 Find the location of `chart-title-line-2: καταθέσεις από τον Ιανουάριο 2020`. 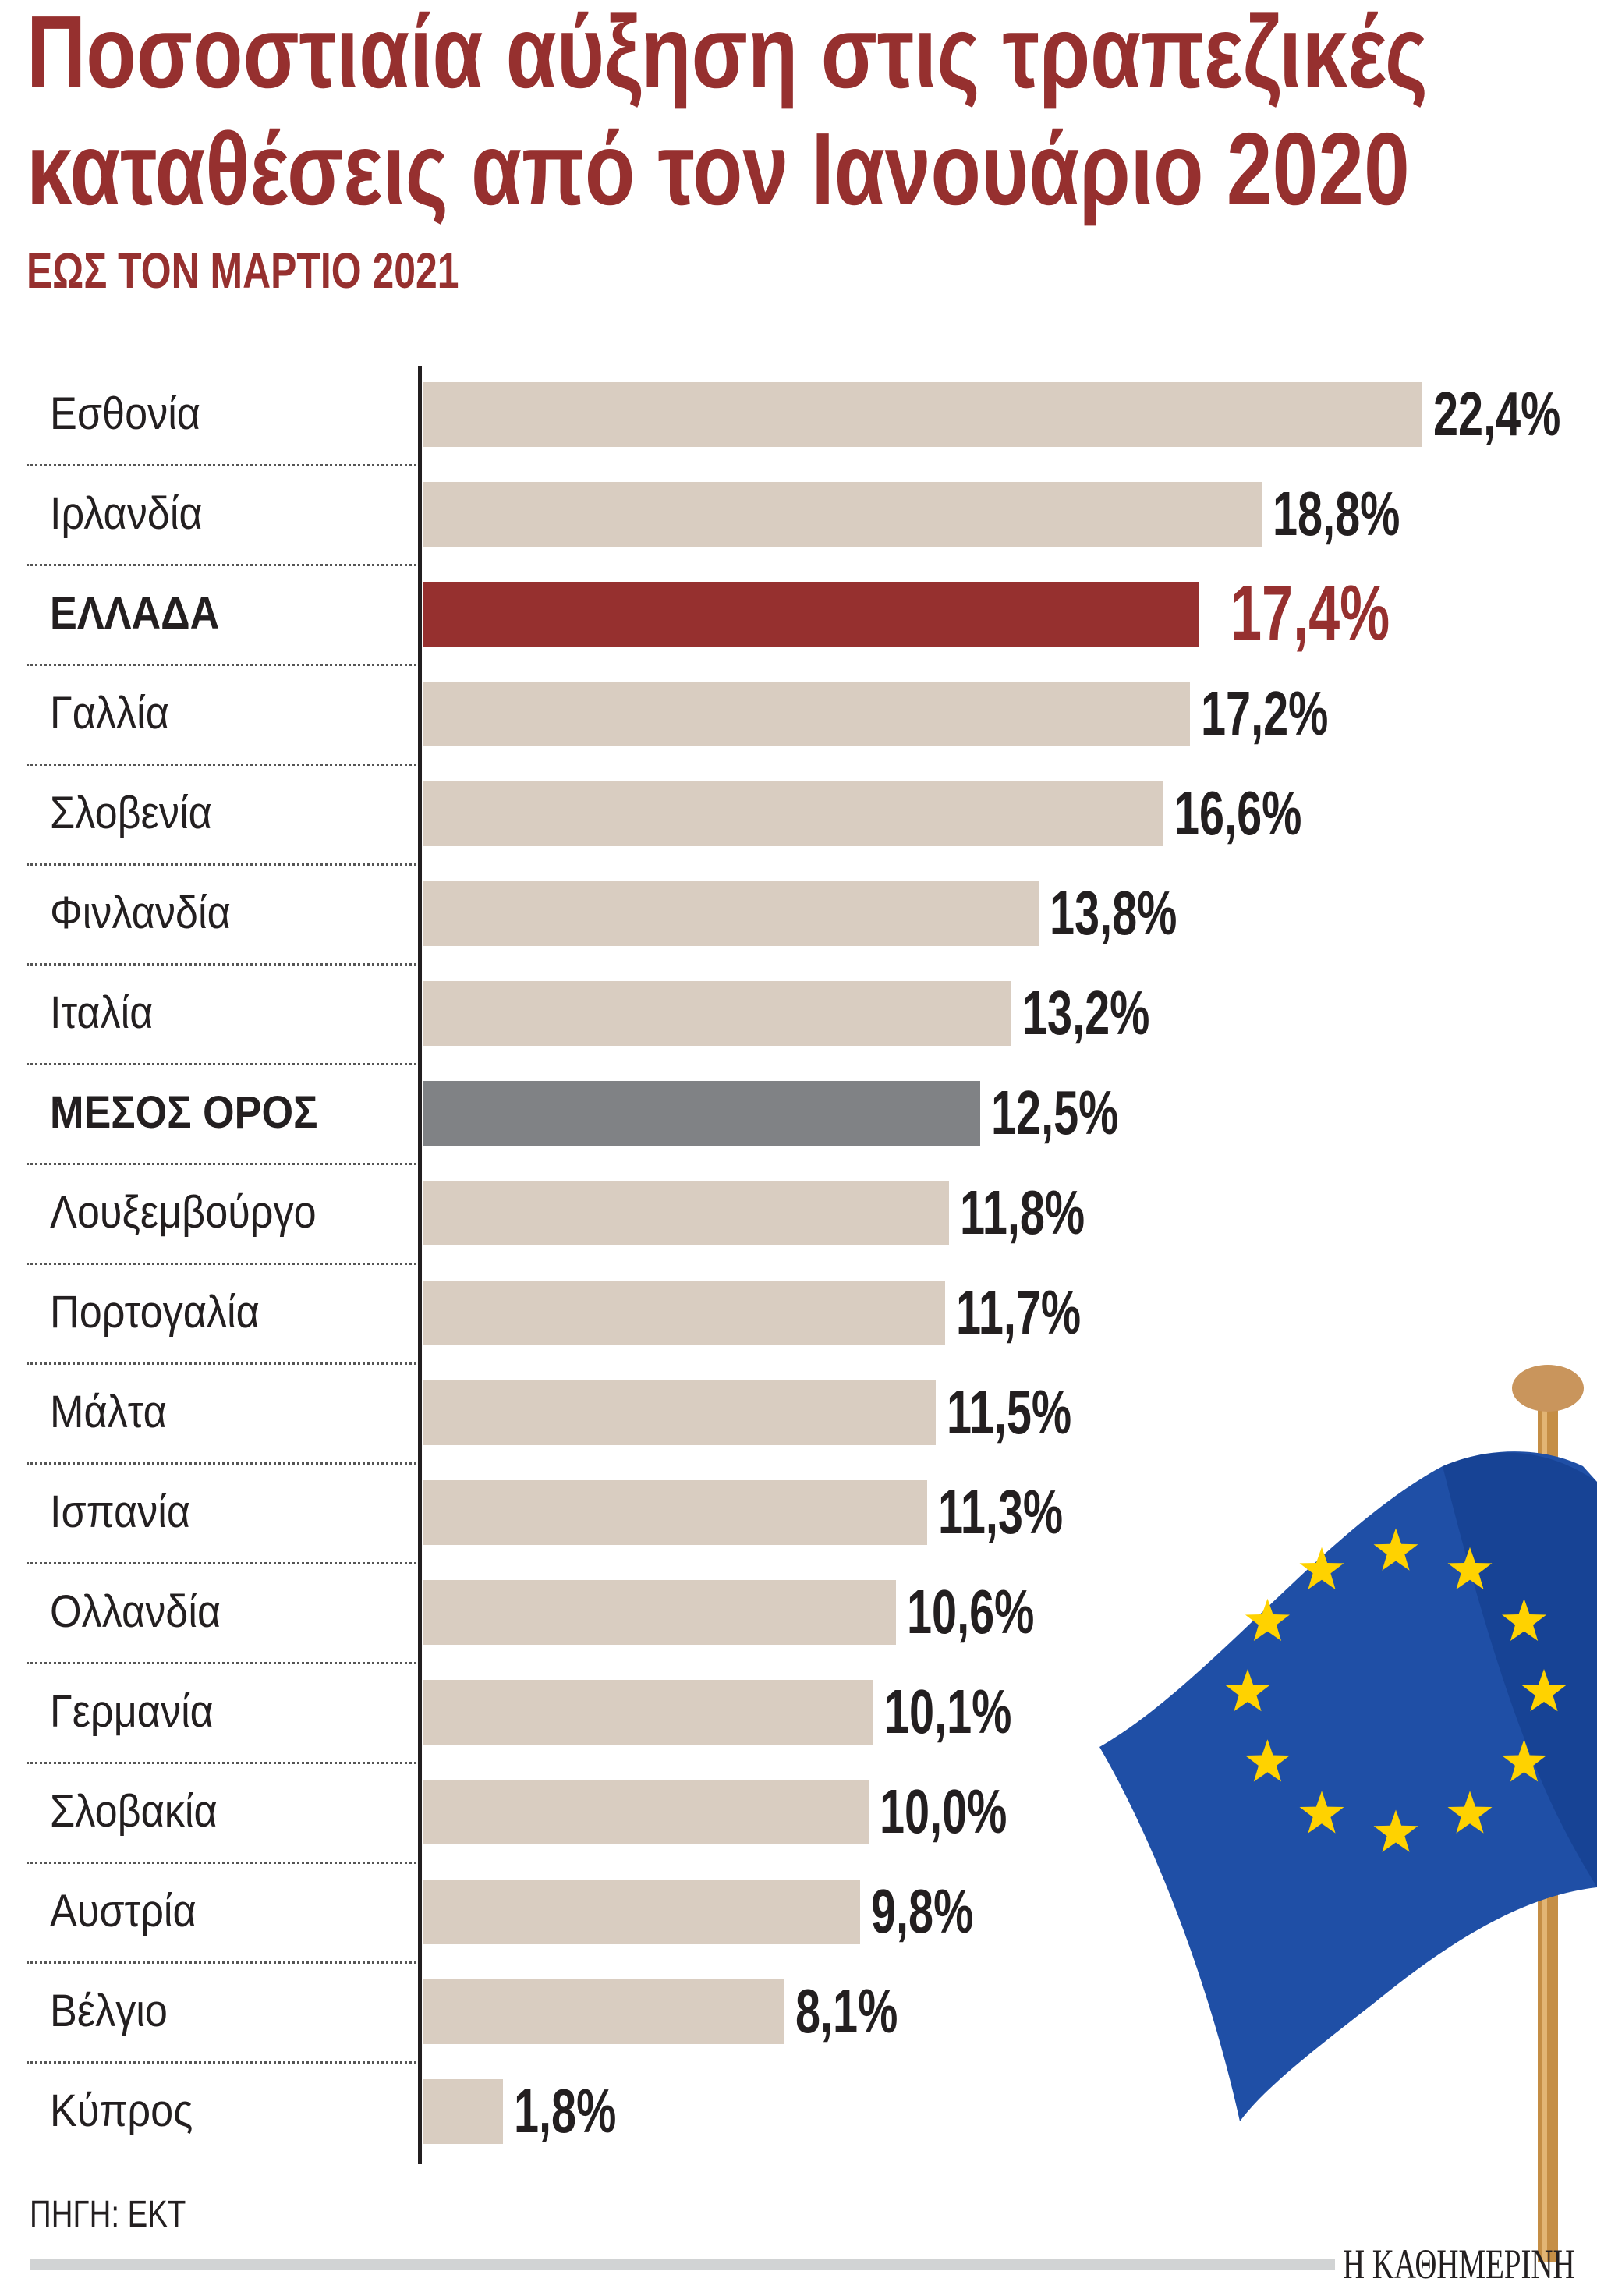

chart-title-line-2: καταθέσεις από τον Ιανουάριο 2020 is located at coordinates (718, 169).